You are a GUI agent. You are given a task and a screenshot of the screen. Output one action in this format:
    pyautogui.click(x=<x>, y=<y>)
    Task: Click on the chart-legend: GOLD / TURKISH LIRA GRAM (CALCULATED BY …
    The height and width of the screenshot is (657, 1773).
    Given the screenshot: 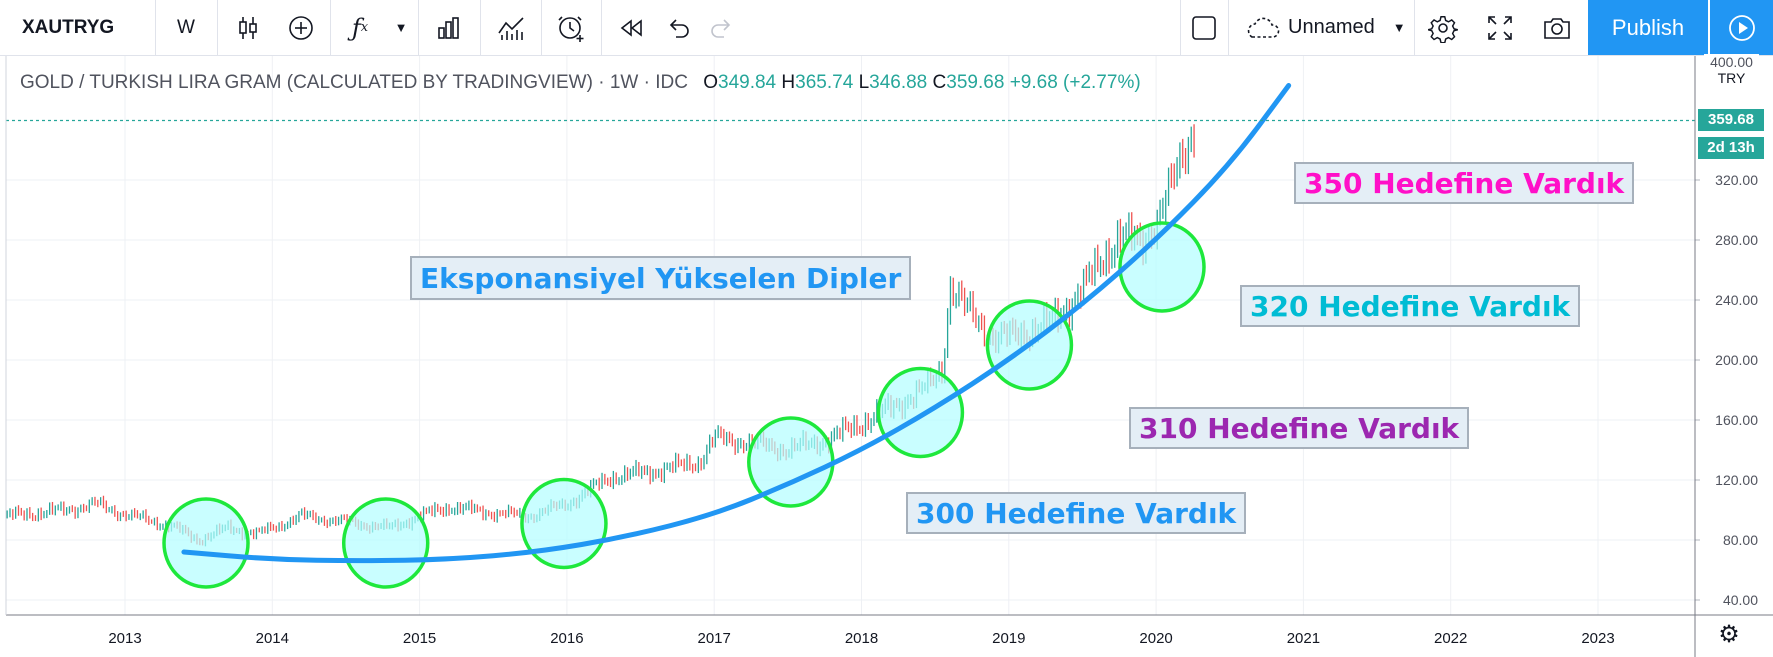 What is the action you would take?
    pyautogui.click(x=580, y=83)
    